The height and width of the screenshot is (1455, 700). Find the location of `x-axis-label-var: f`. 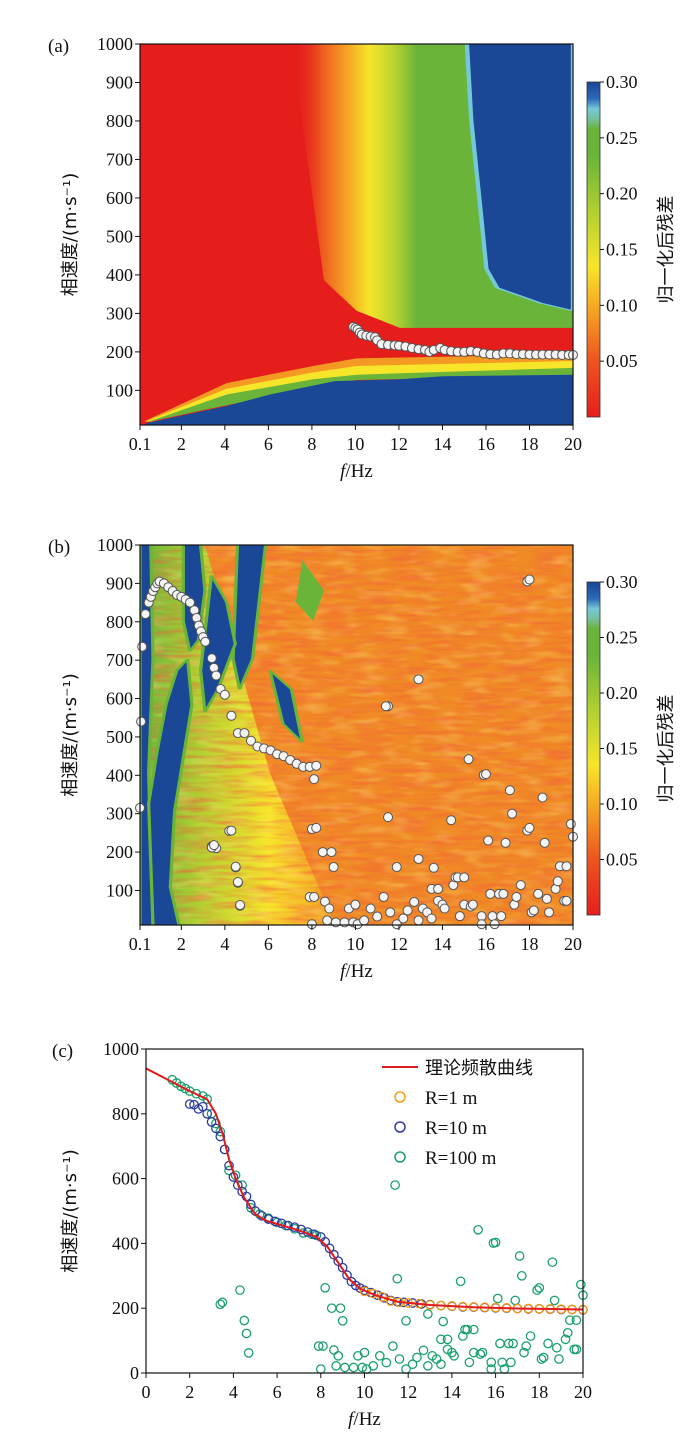

x-axis-label-var: f is located at coordinates (352, 1419).